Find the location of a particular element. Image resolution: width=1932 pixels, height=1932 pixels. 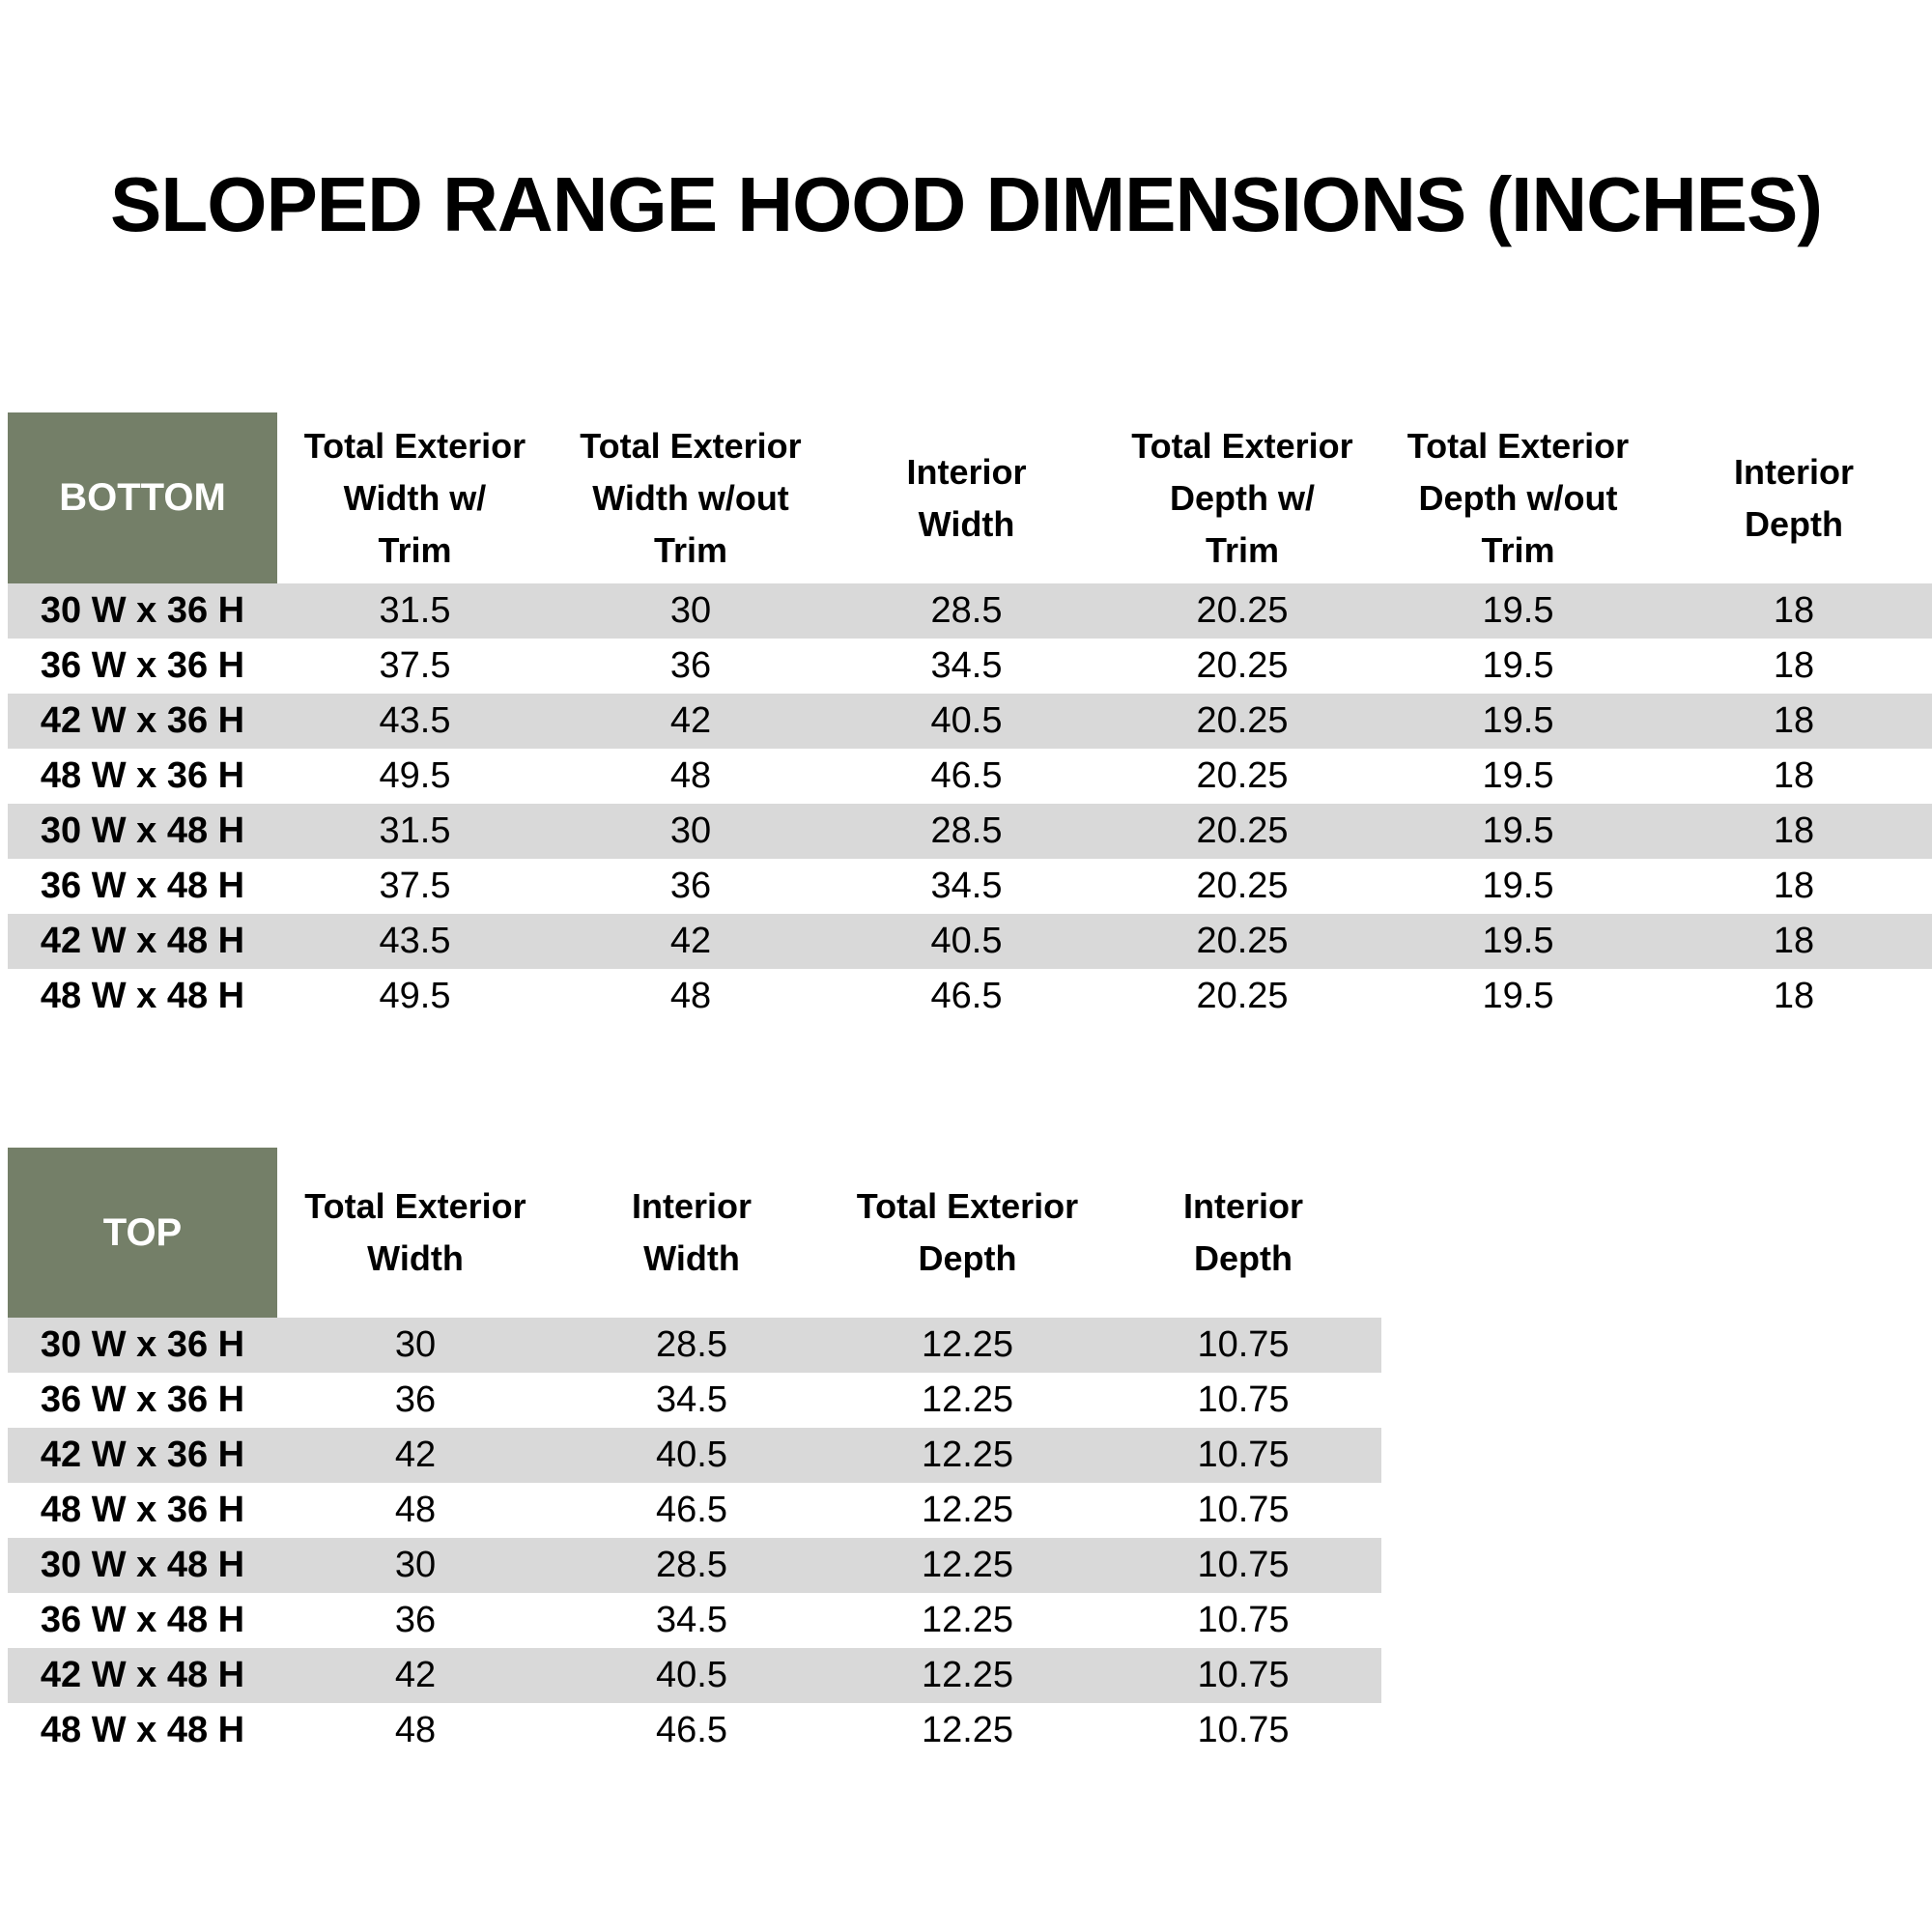

table-row: 36 W x 36 H 37.5 36 34.5 20.25 19.5 18 is located at coordinates (970, 666).